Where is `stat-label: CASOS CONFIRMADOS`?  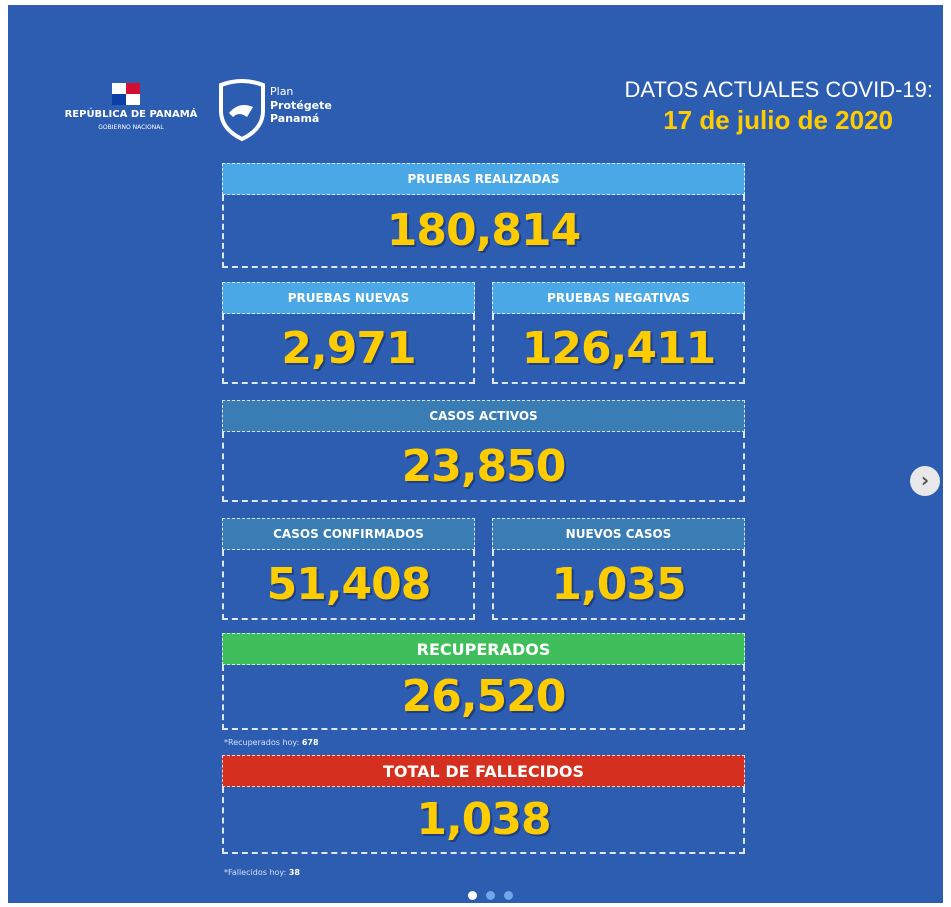
stat-label: CASOS CONFIRMADOS is located at coordinates (348, 534).